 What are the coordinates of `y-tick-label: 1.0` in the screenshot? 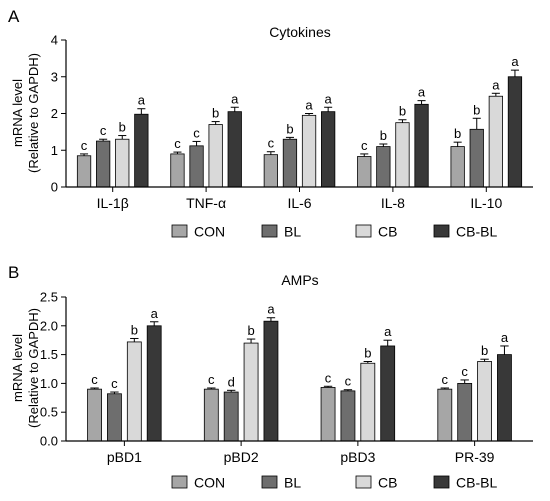 It's located at (49, 383).